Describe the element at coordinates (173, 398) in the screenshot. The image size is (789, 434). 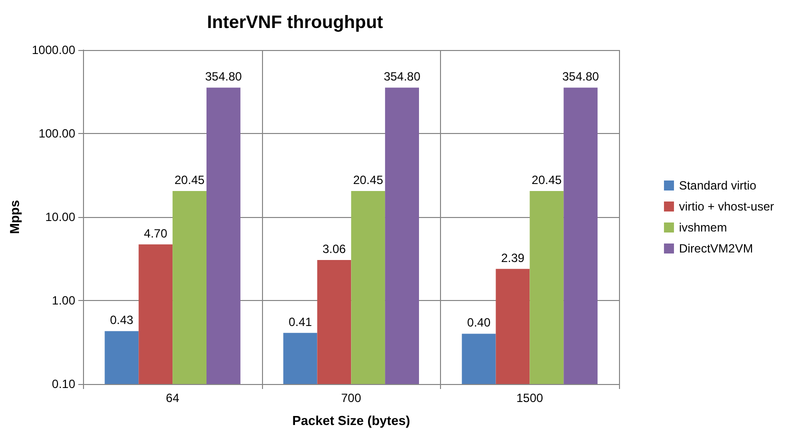
I see `x-tick-label: 64` at that location.